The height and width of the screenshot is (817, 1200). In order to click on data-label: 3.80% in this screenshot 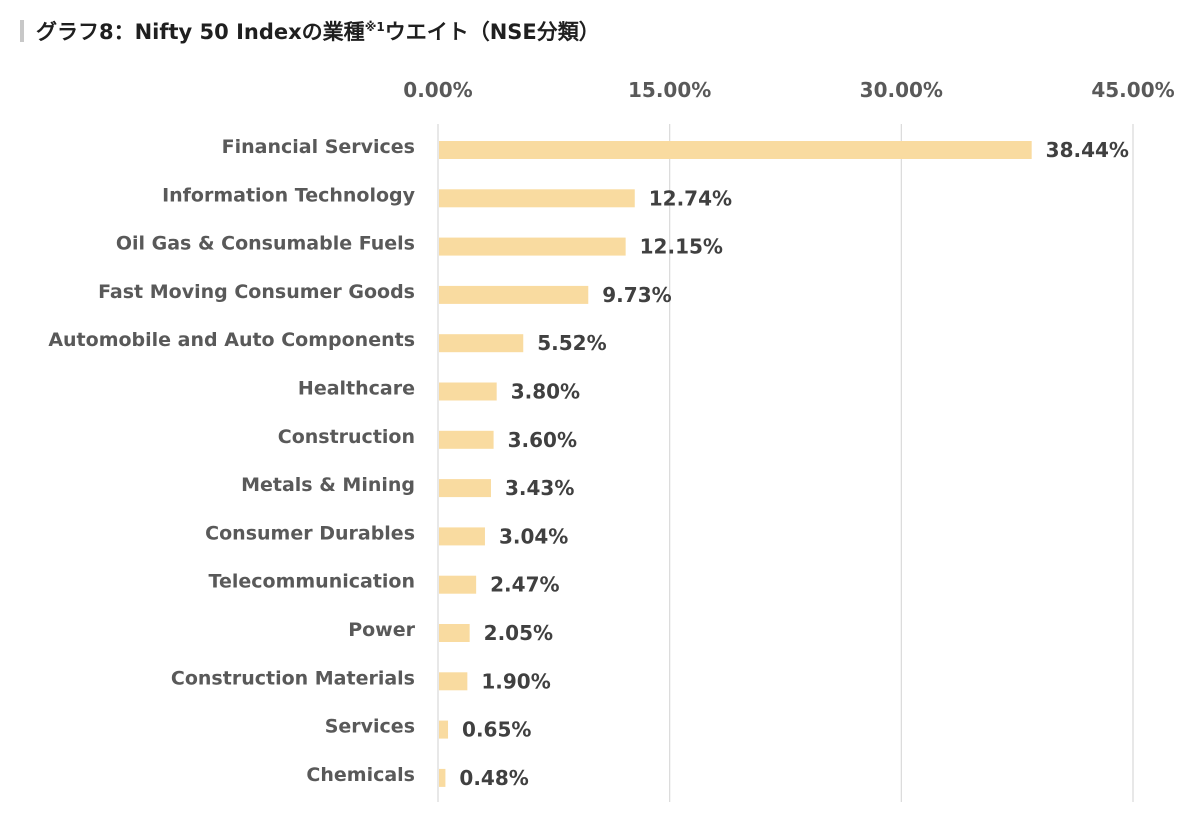, I will do `click(545, 392)`.